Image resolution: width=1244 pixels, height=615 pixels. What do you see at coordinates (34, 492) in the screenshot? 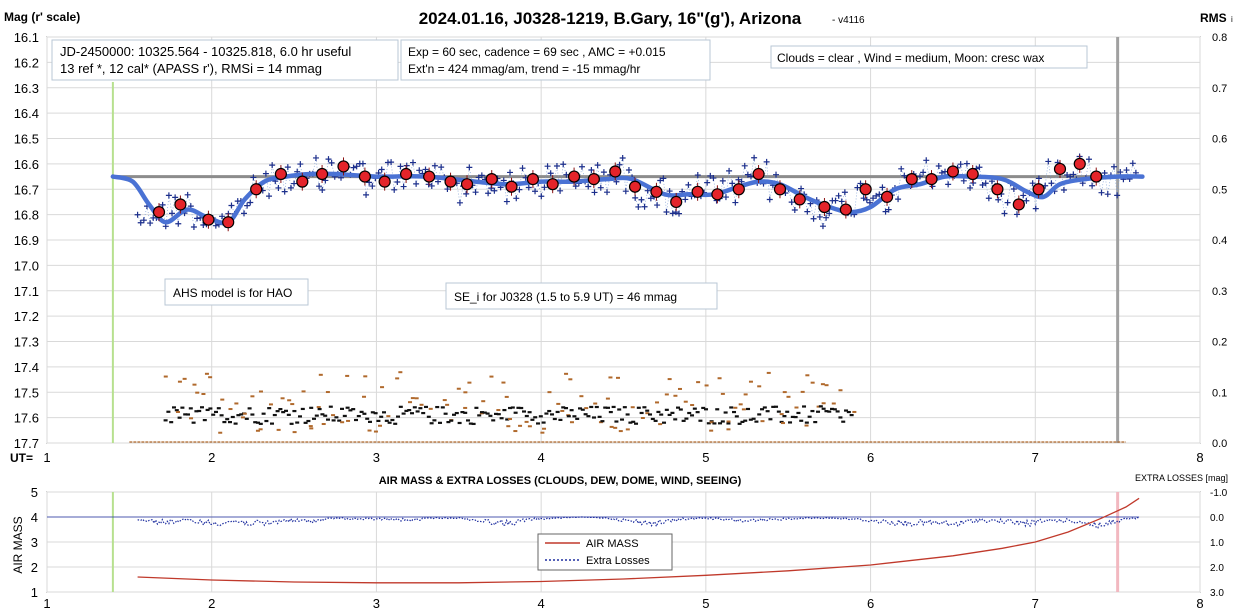
I see `airmass-y-tick-label: 5` at bounding box center [34, 492].